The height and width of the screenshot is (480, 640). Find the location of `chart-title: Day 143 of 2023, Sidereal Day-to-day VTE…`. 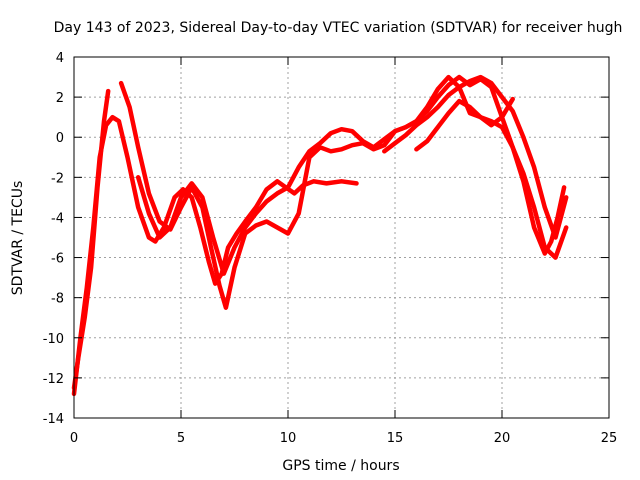

chart-title: Day 143 of 2023, Sidereal Day-to-day VTE… is located at coordinates (338, 28).